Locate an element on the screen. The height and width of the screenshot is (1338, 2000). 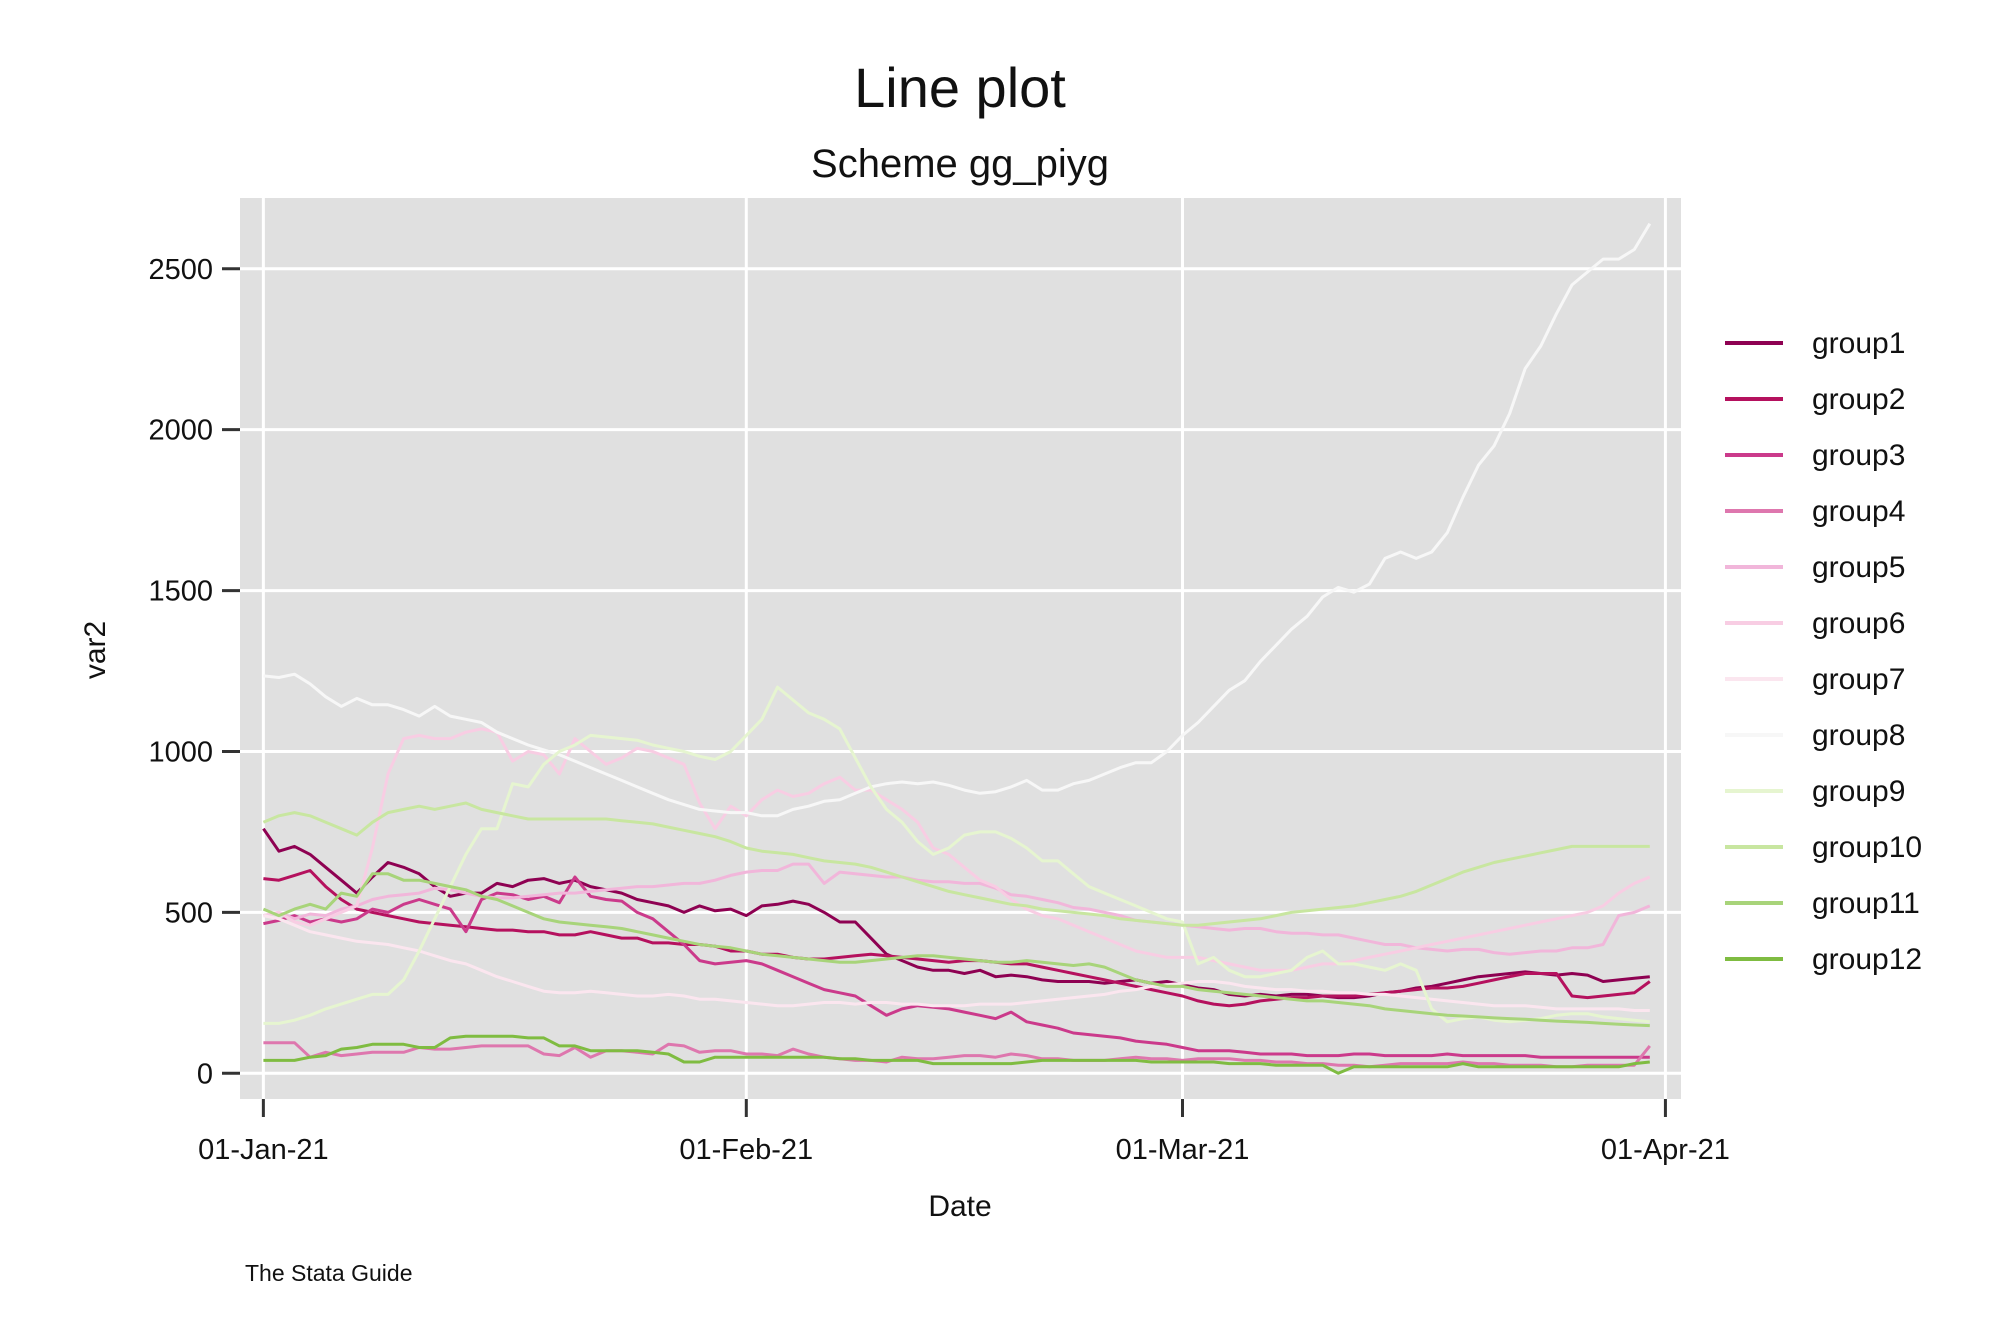
series-line-group3 is located at coordinates (956, 967).